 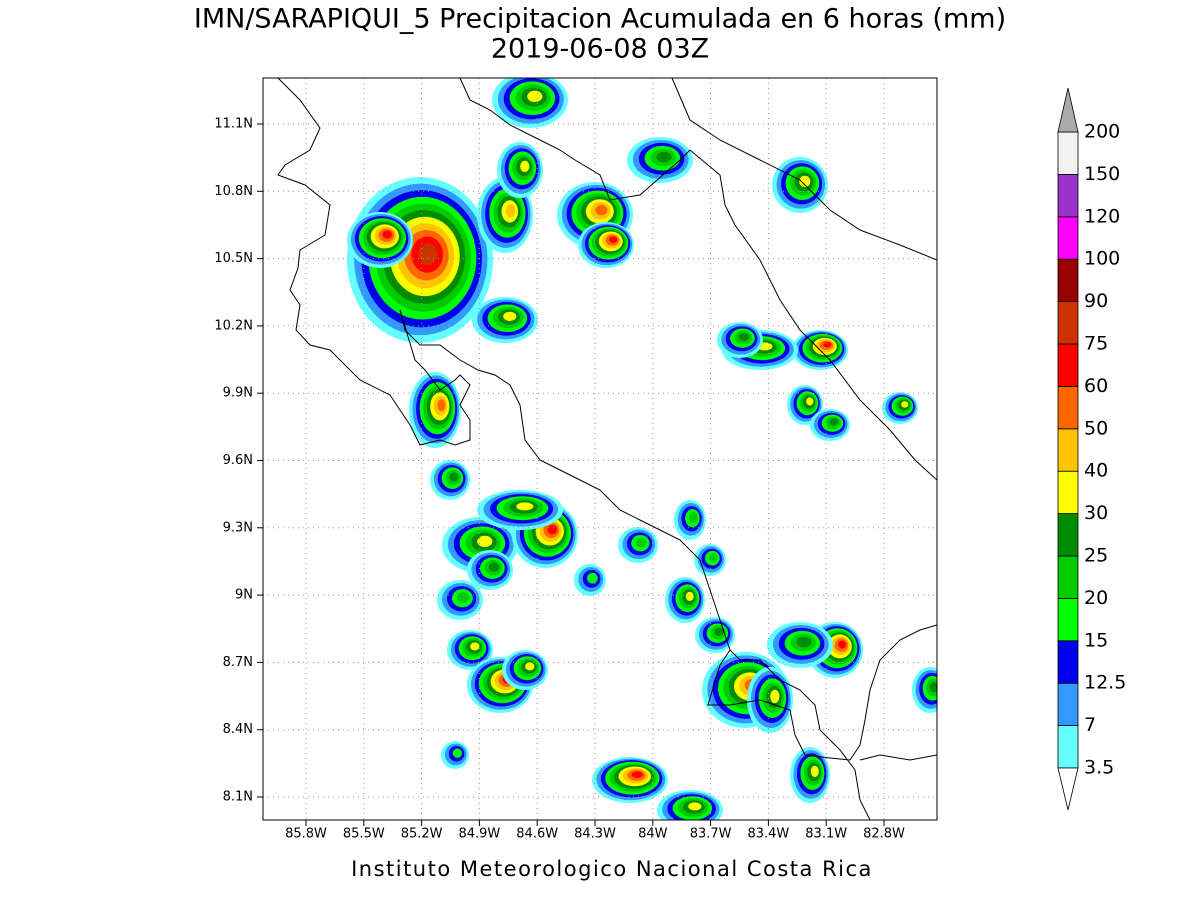 I want to click on colorbar-label: 90, so click(x=1096, y=301).